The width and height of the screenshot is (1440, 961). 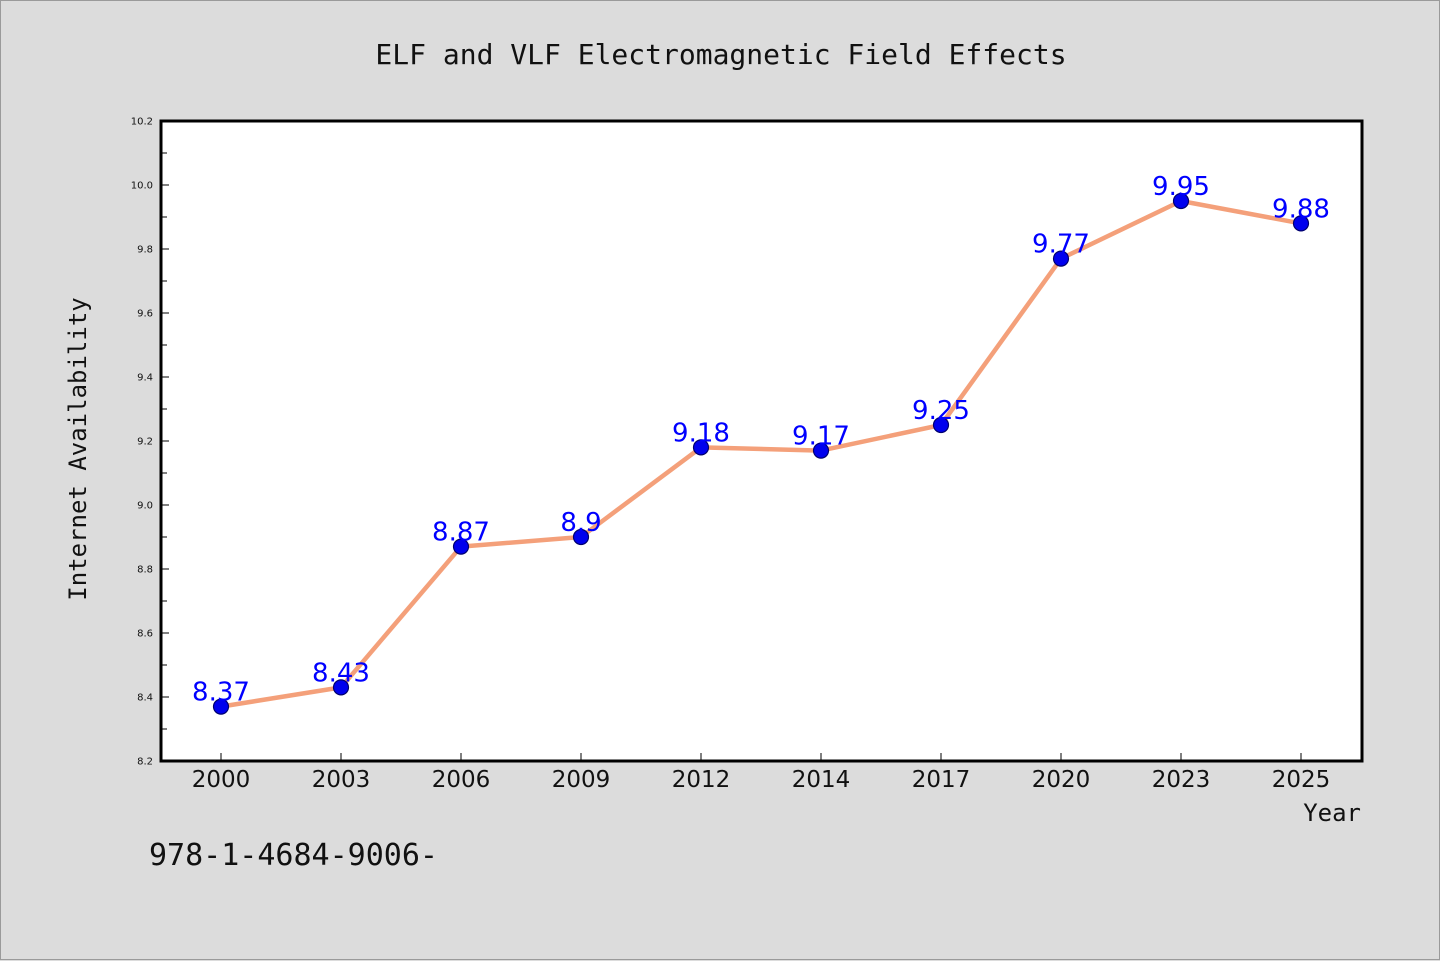 What do you see at coordinates (1061, 780) in the screenshot?
I see `x-tick-label: 2020` at bounding box center [1061, 780].